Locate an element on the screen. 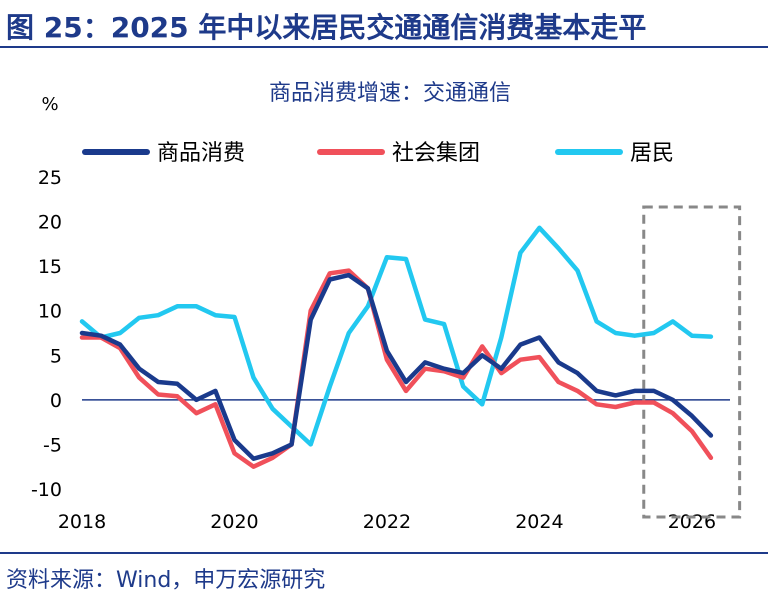  y-tick-label: 20 is located at coordinates (50, 223).